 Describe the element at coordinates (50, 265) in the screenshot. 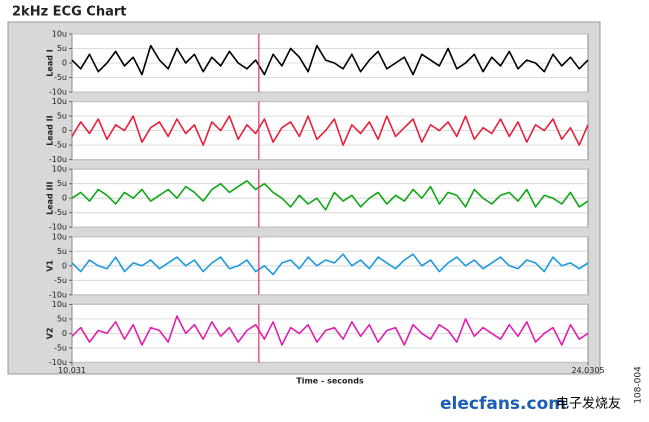

I see `y-axis-label: V1` at that location.